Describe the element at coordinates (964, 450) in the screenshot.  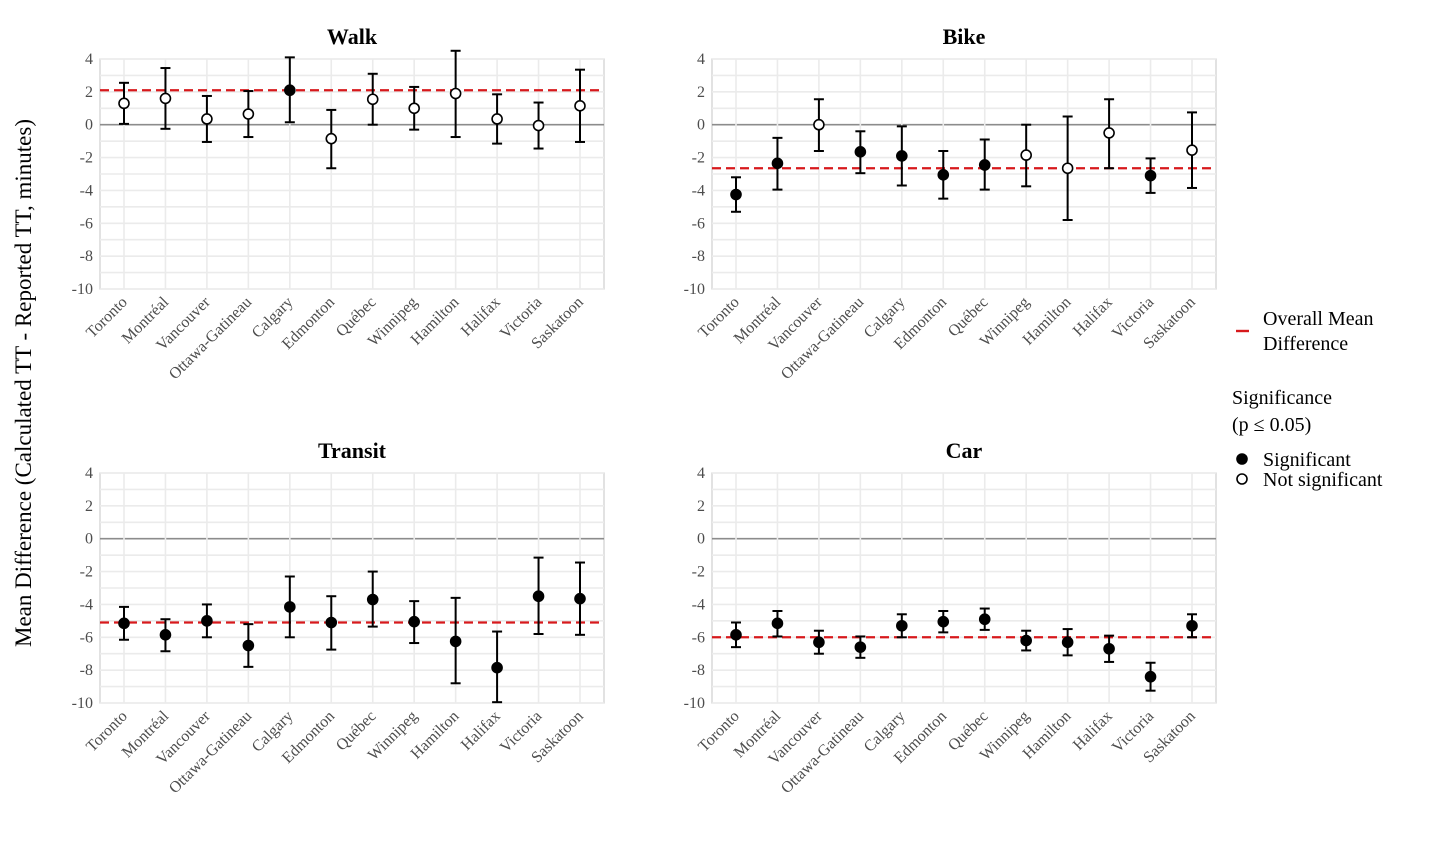
I see `panel-title-car: Car` at that location.